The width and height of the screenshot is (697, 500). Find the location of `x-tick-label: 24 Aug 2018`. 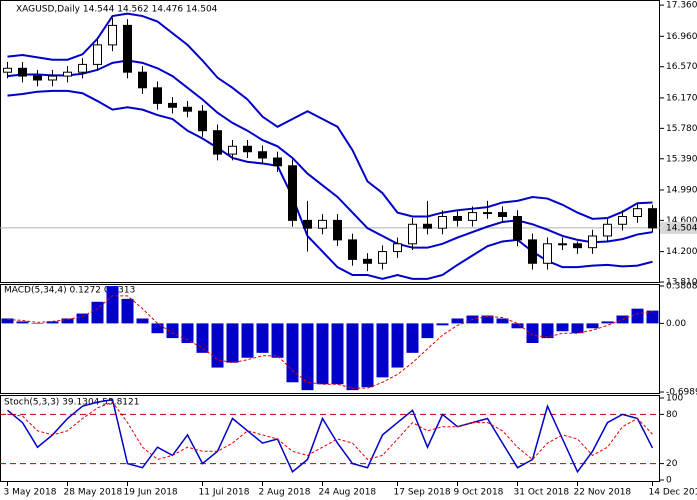

x-tick-label: 24 Aug 2018 is located at coordinates (348, 493).